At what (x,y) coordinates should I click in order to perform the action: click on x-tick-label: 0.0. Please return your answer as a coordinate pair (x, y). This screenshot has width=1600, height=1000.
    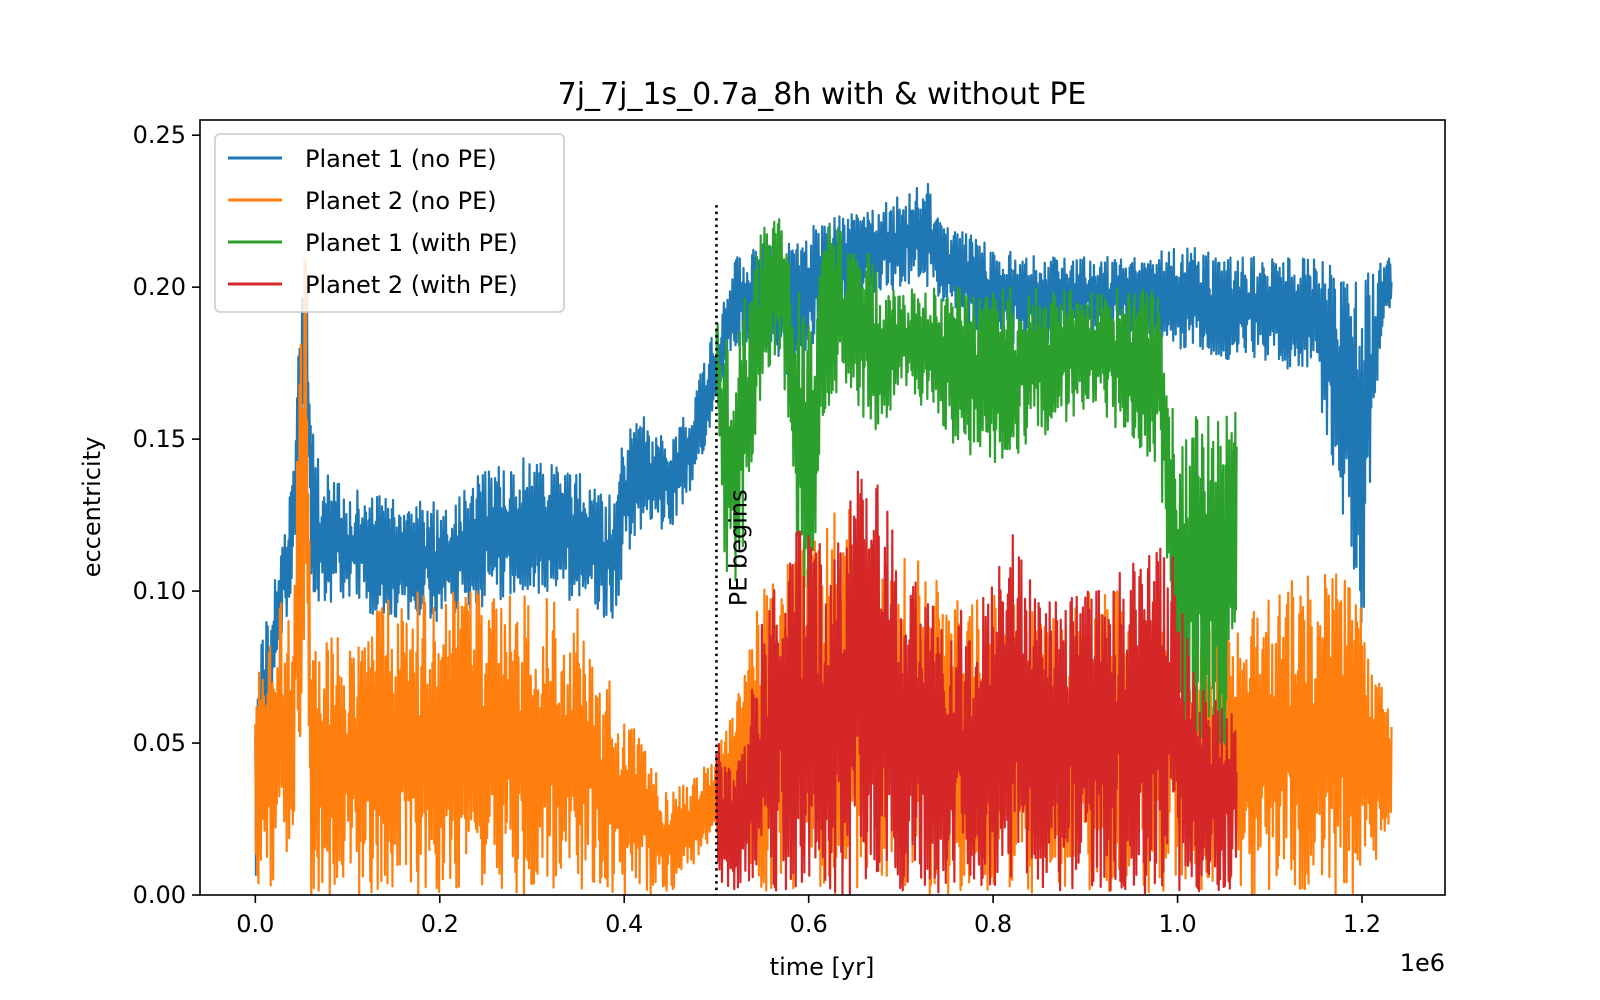
    Looking at the image, I should click on (255, 924).